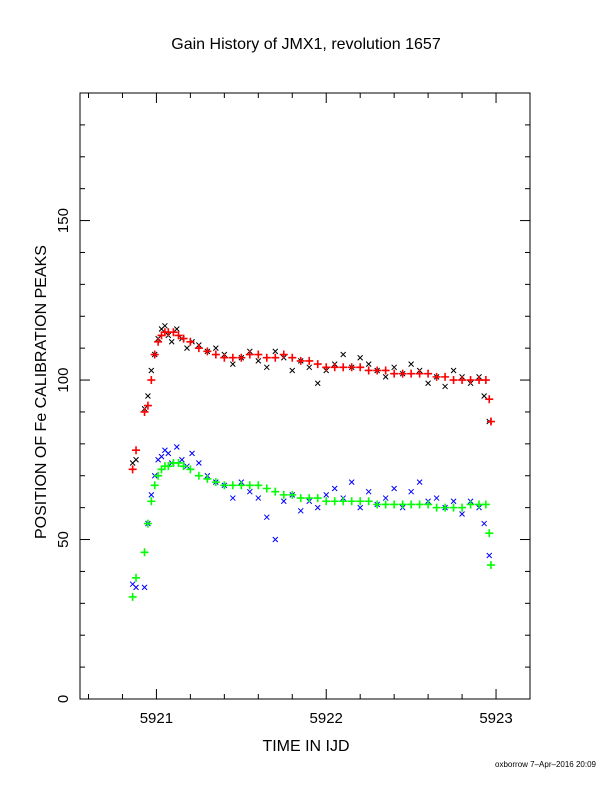 The width and height of the screenshot is (612, 792). I want to click on credit-stamp: oxborrow 7–Apr–2016 20:09, so click(545, 764).